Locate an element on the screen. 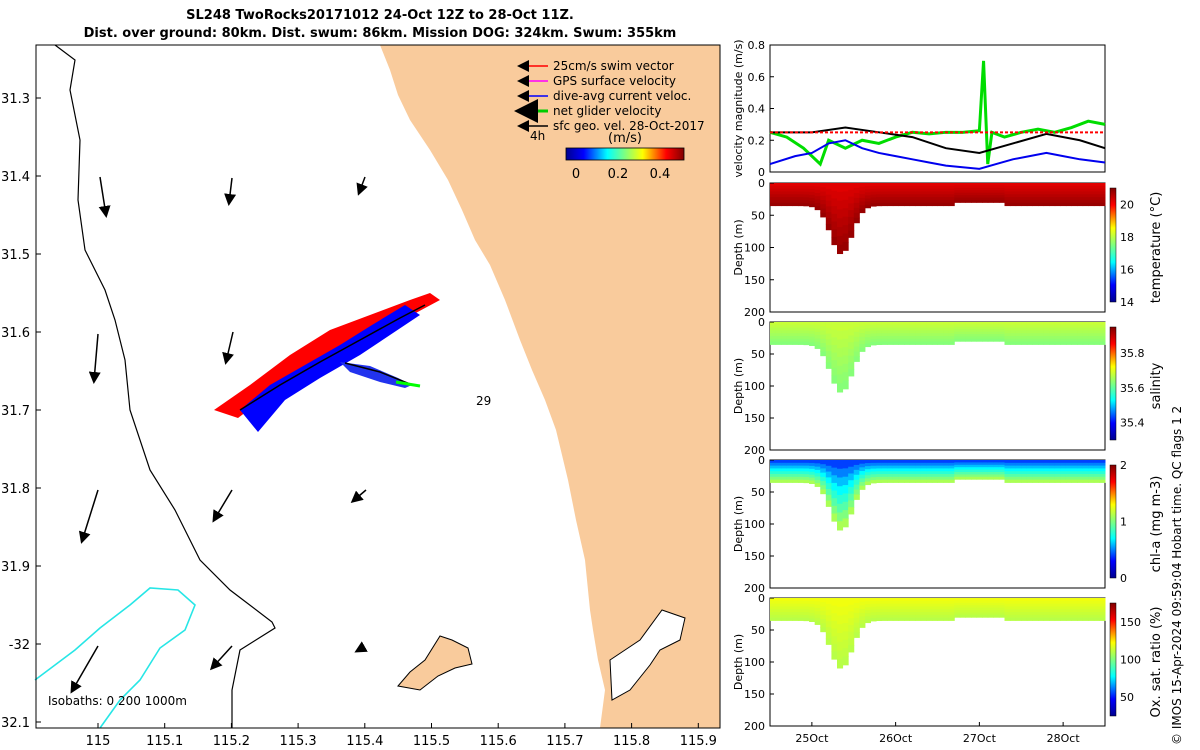  colorbar-tick-label: 0.4 is located at coordinates (660, 174).